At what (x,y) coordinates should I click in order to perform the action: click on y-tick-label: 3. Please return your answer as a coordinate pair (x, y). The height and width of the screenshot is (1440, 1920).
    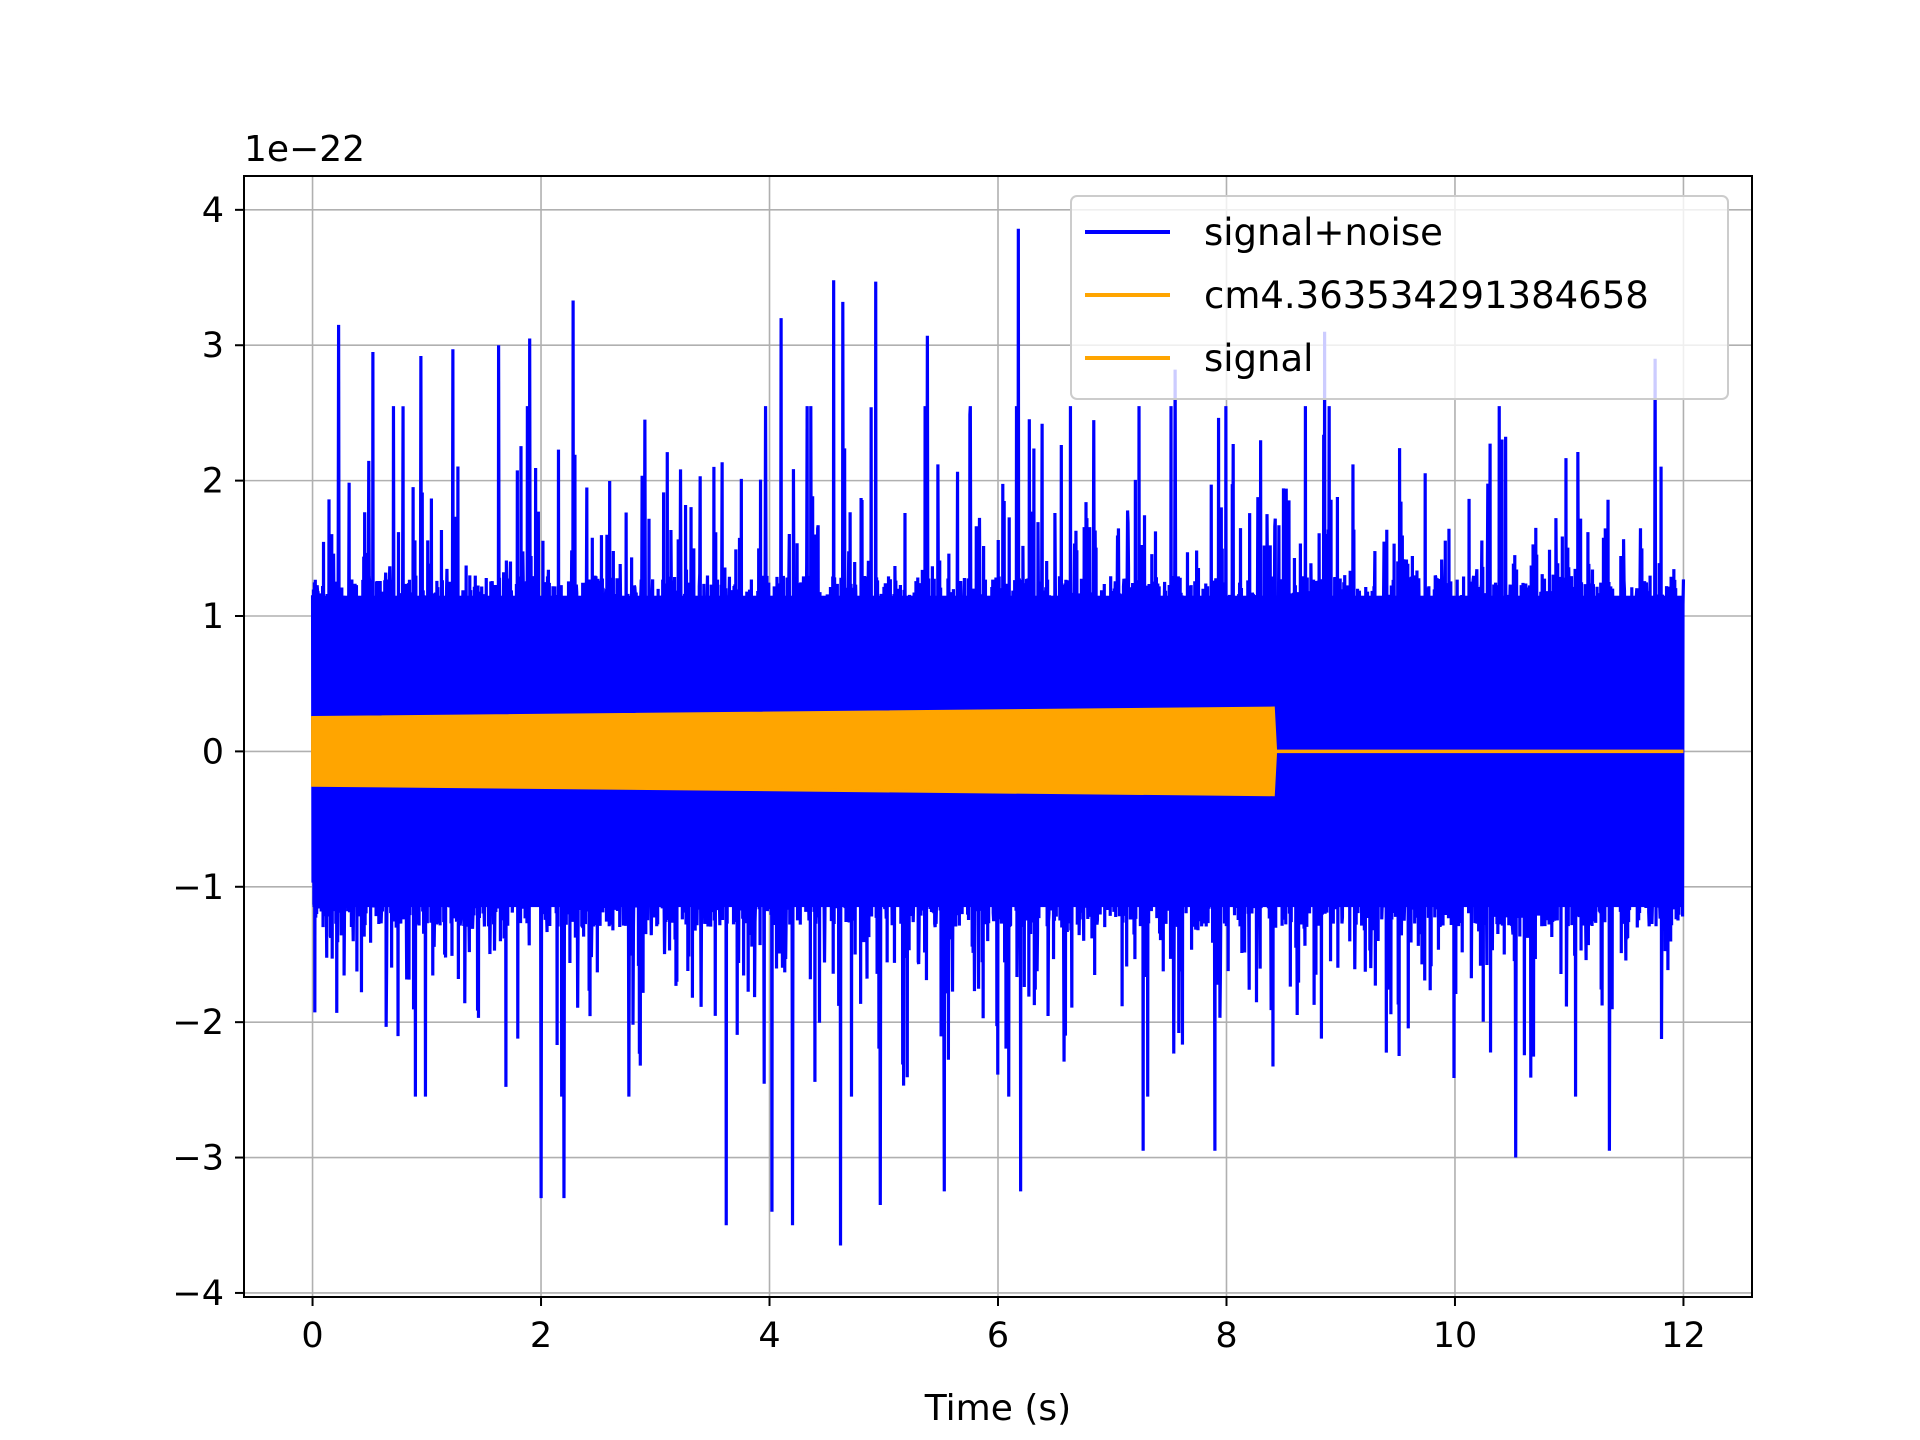
    Looking at the image, I should click on (213, 346).